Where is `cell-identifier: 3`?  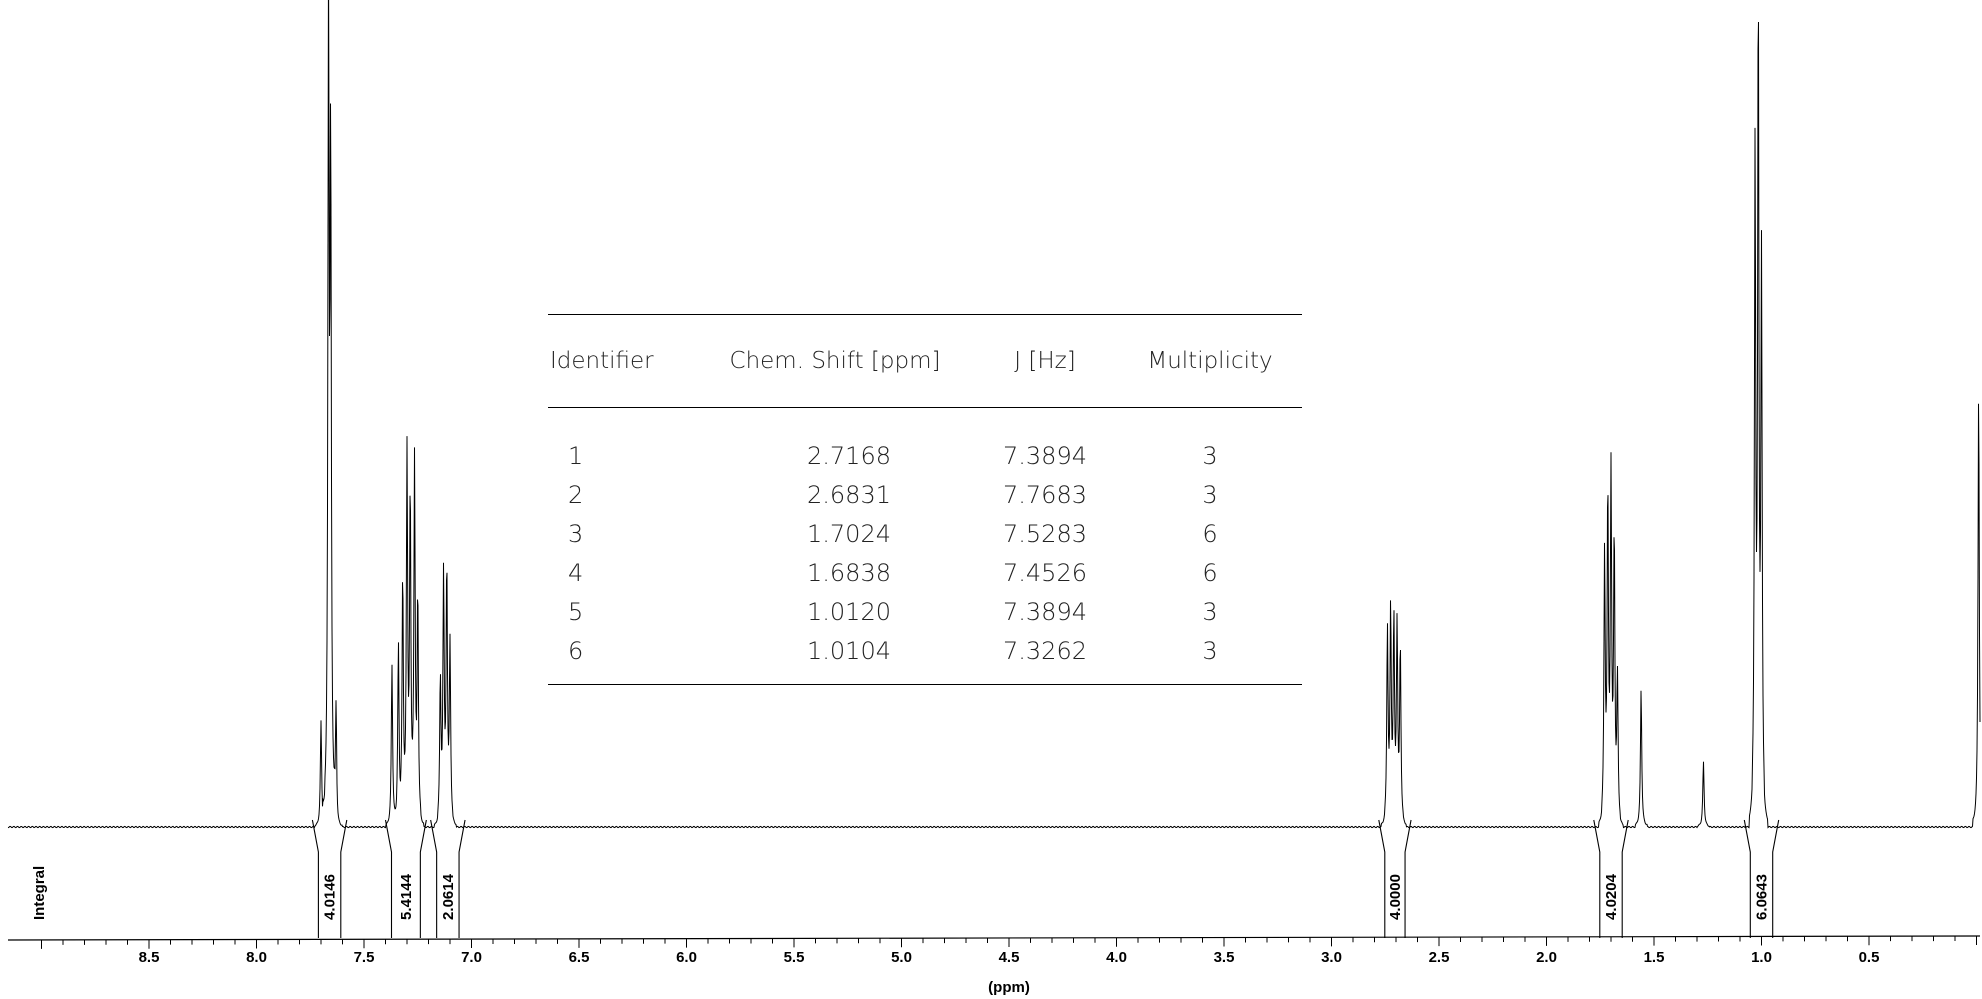 cell-identifier: 3 is located at coordinates (576, 533).